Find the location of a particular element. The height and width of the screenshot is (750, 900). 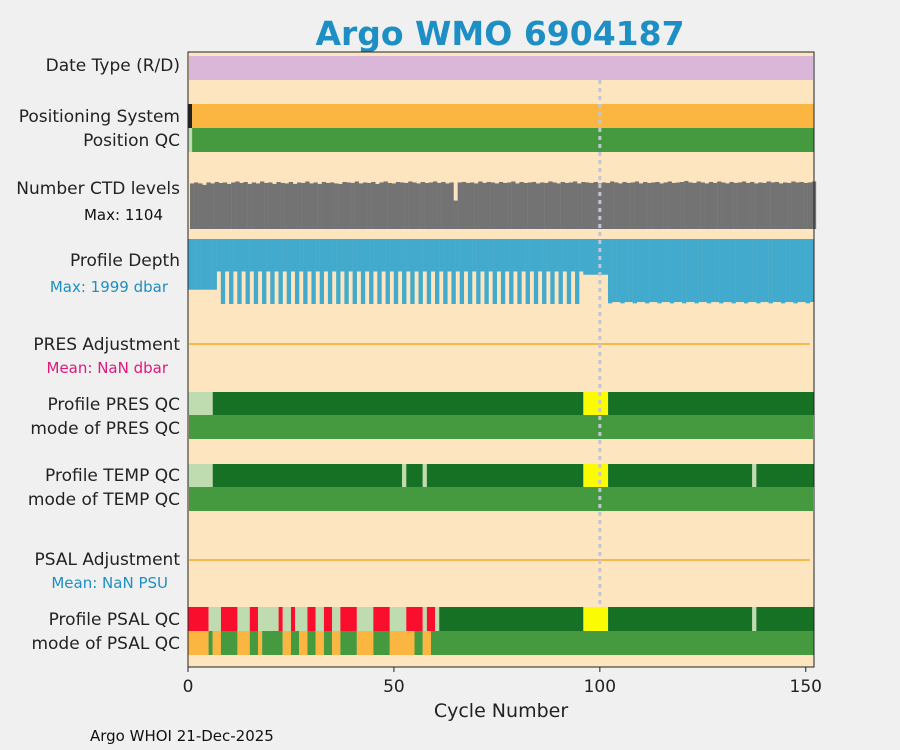

mode-temp-qc-bar is located at coordinates (501, 499).